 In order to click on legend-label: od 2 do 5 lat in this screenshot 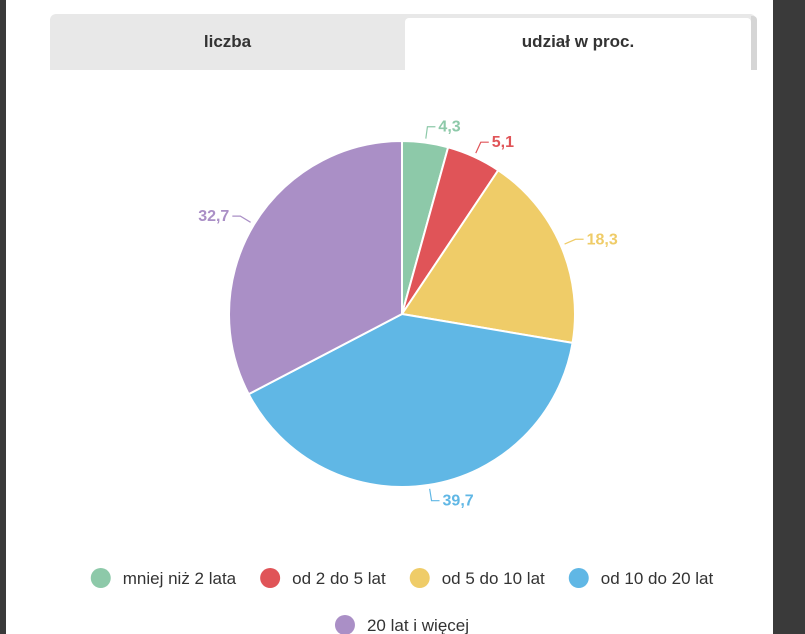, I will do `click(339, 578)`.